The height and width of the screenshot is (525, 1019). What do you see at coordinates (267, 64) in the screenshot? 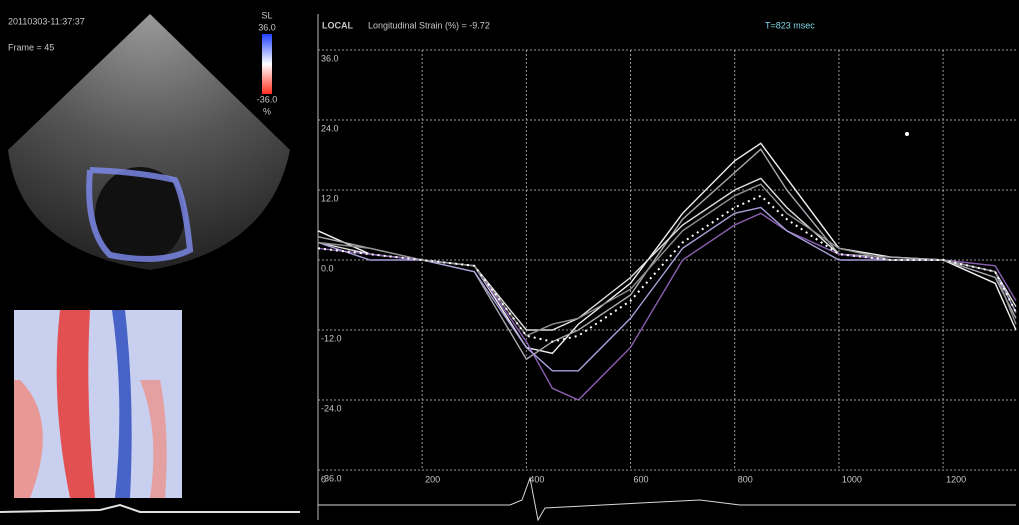
I see `color-bar` at bounding box center [267, 64].